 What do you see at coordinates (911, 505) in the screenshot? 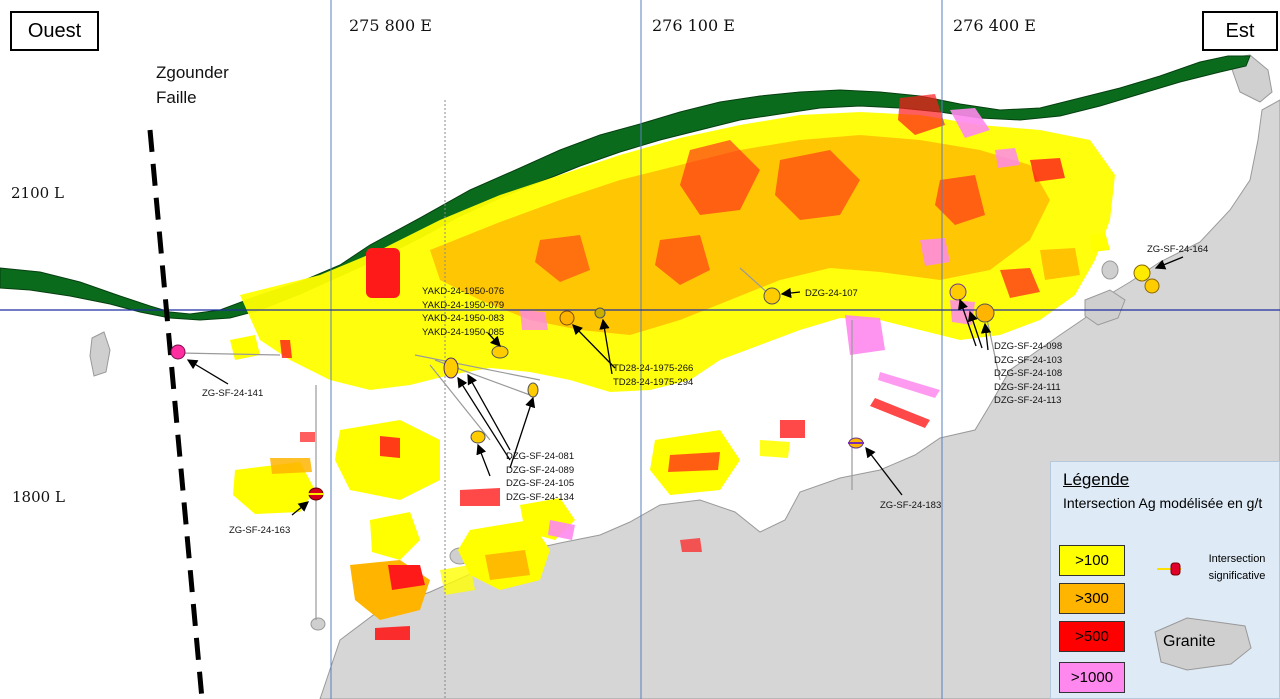
I see `drill-hole-label: ZG-SF-24-183` at bounding box center [911, 505].